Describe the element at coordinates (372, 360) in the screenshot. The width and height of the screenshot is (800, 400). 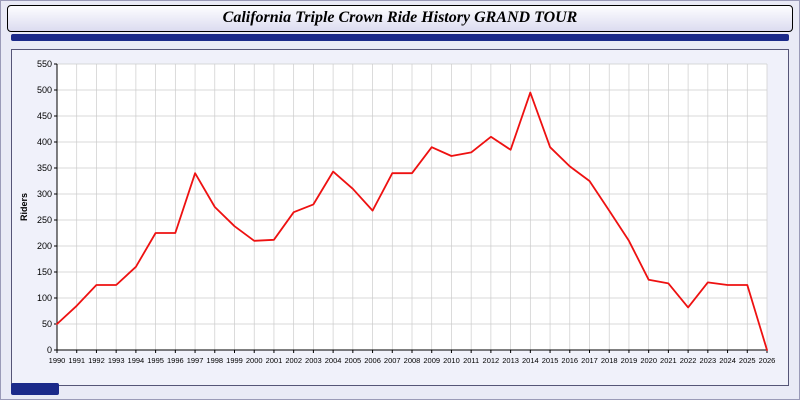
I see `svg-text: 2006` at that location.